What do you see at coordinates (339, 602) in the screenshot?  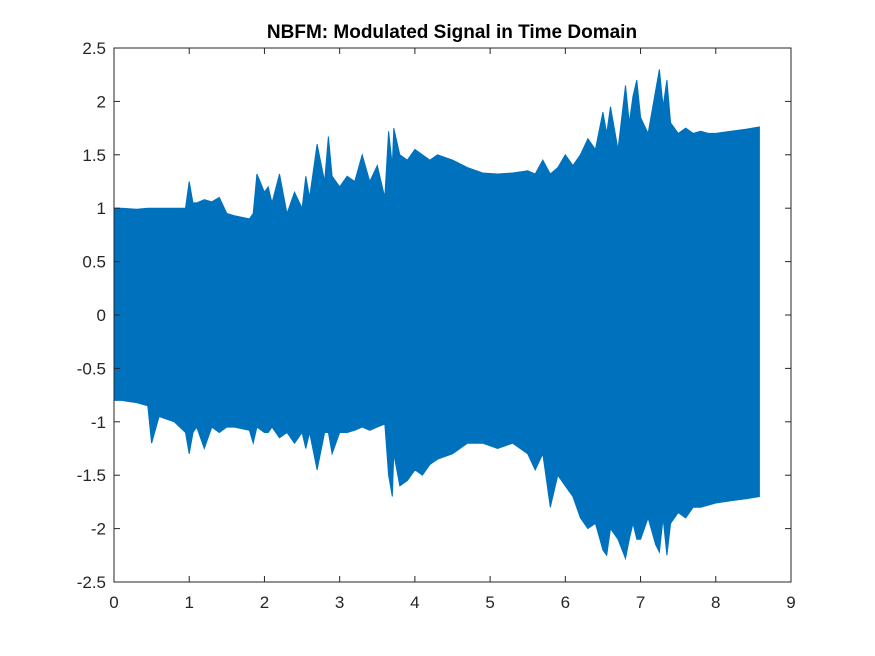 I see `x-tick-label: 3` at bounding box center [339, 602].